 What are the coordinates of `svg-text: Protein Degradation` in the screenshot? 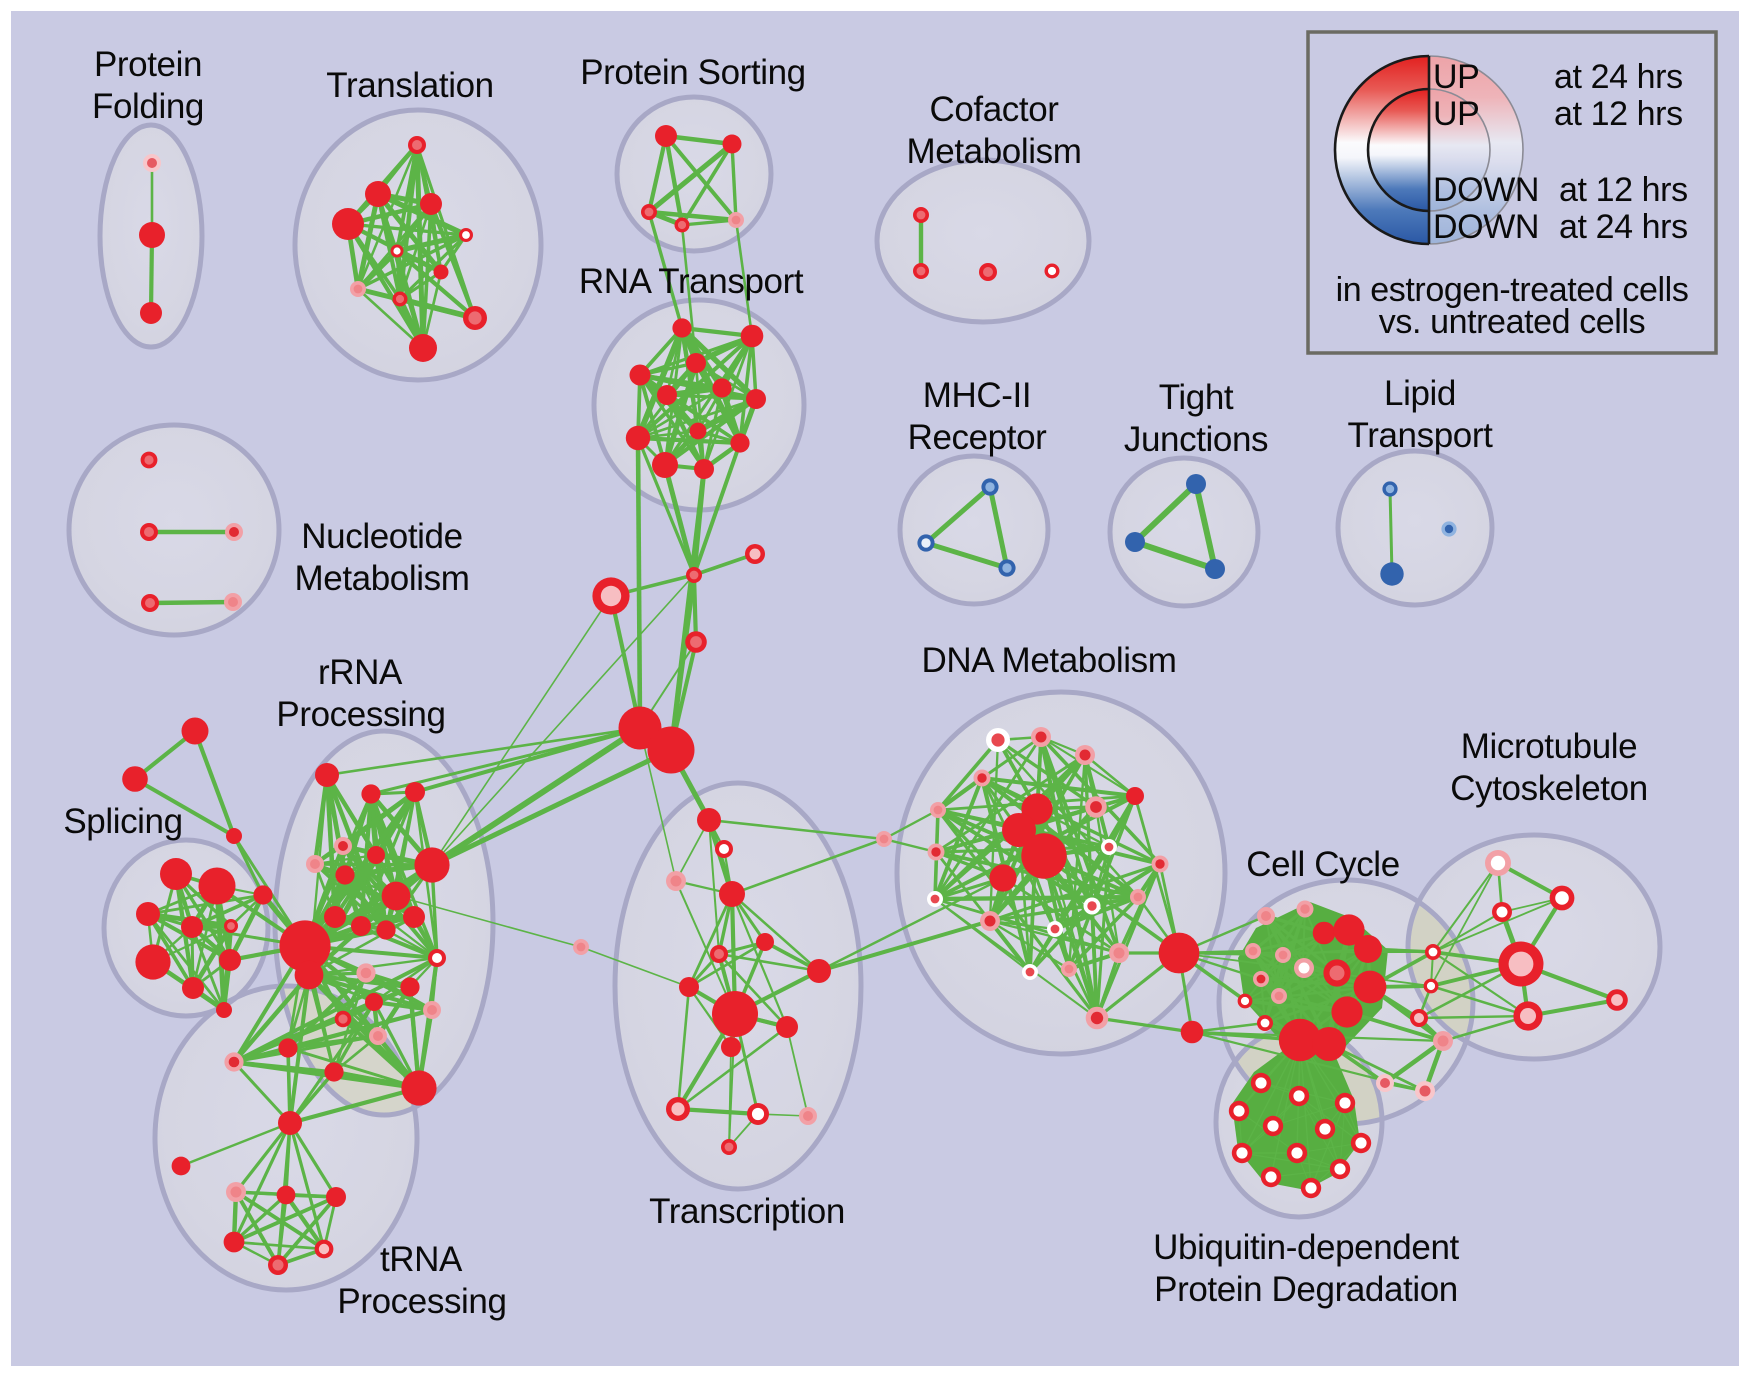 It's located at (1306, 1289).